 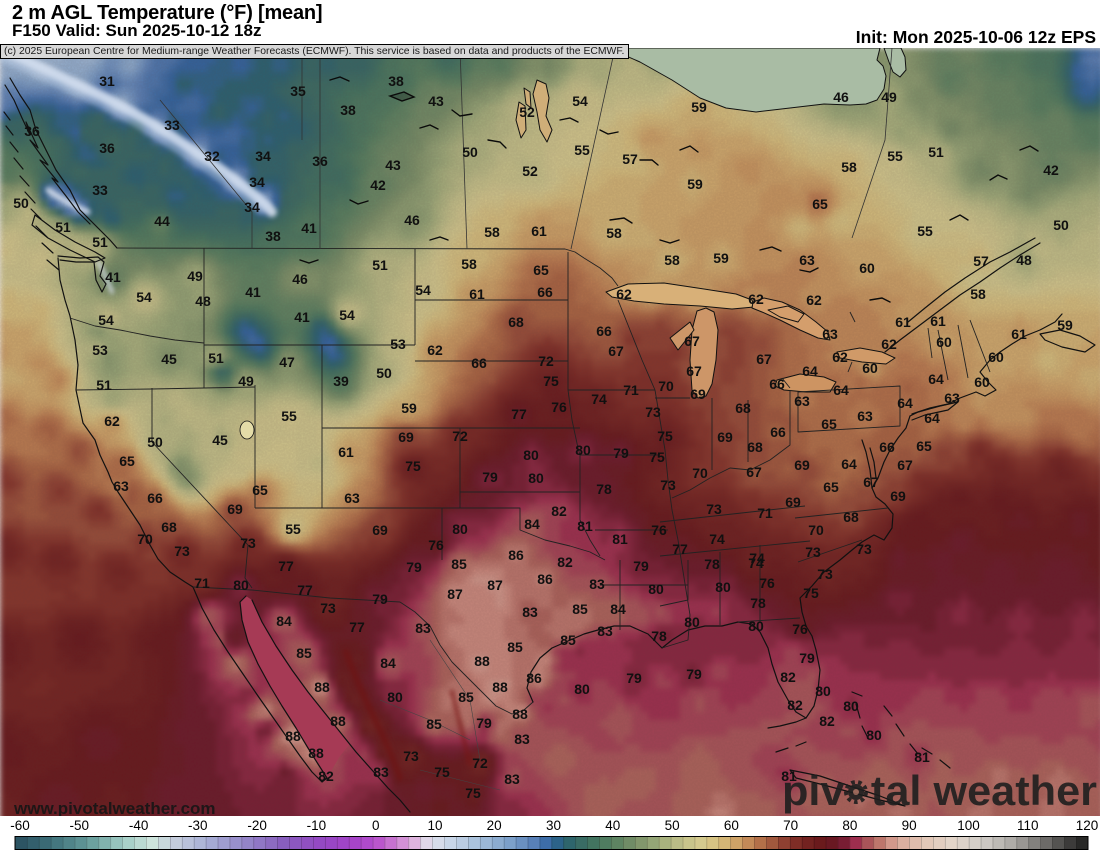 I want to click on svg-text: 50, so click(x=155, y=442).